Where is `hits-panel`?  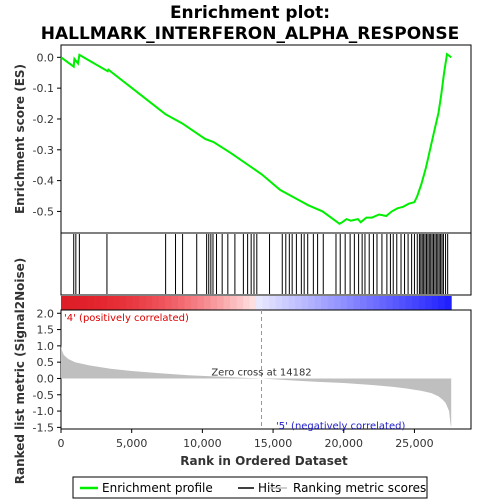
hits-panel is located at coordinates (266, 264).